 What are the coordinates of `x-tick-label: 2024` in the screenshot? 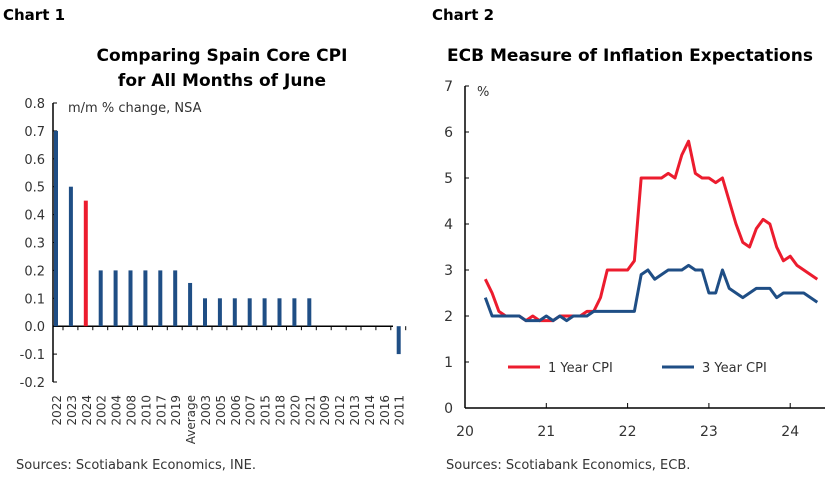 It's located at (87, 410).